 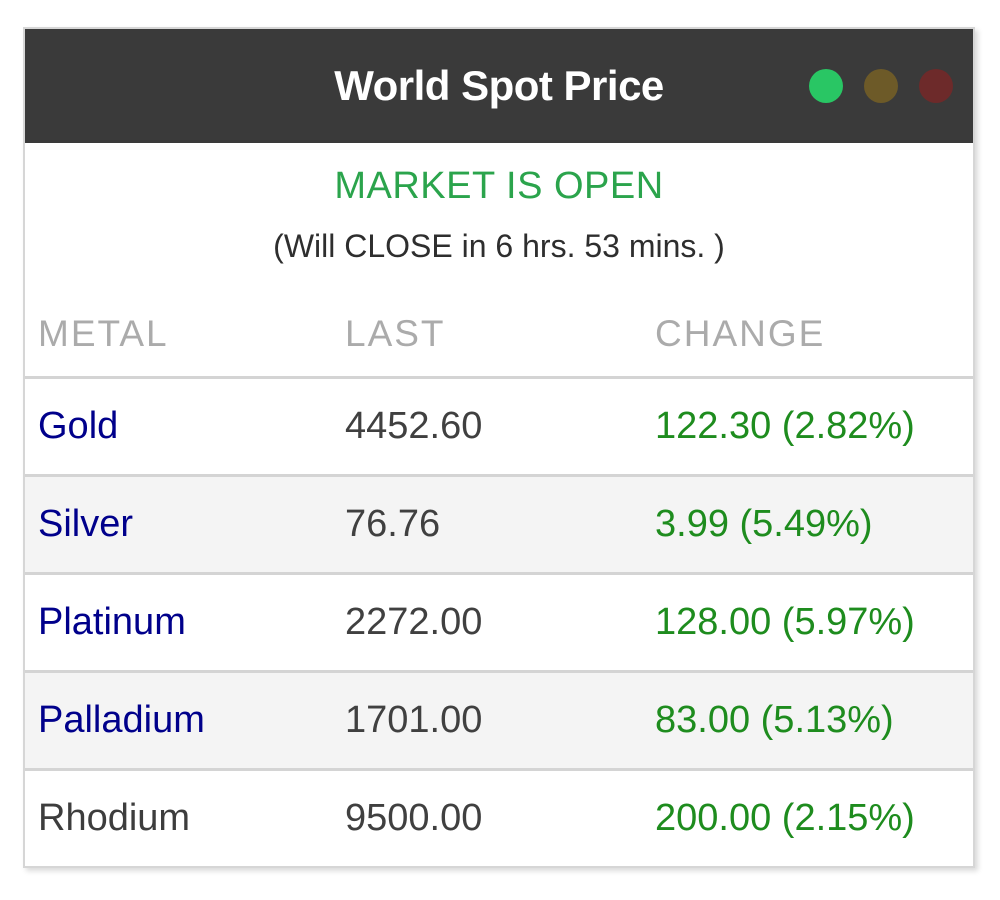 I want to click on table-header-row: METAL LAST CHANGE, so click(x=499, y=334).